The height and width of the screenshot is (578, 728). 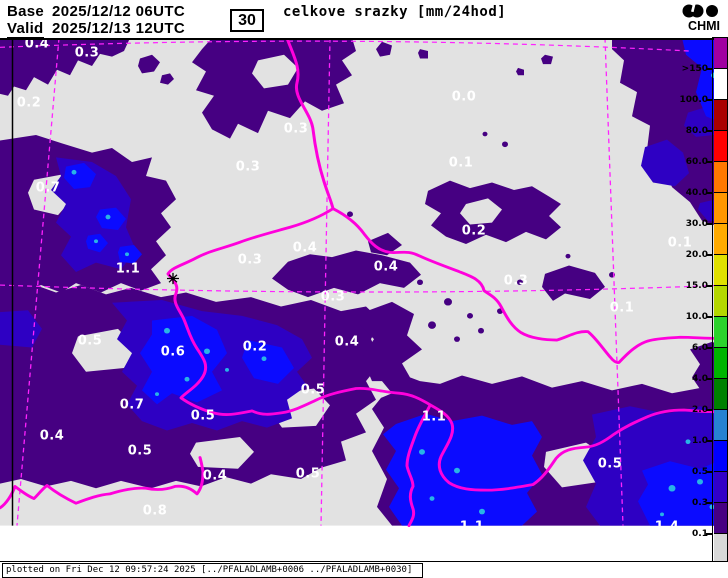 I want to click on chmi-logo-text: CHMI, so click(x=704, y=26).